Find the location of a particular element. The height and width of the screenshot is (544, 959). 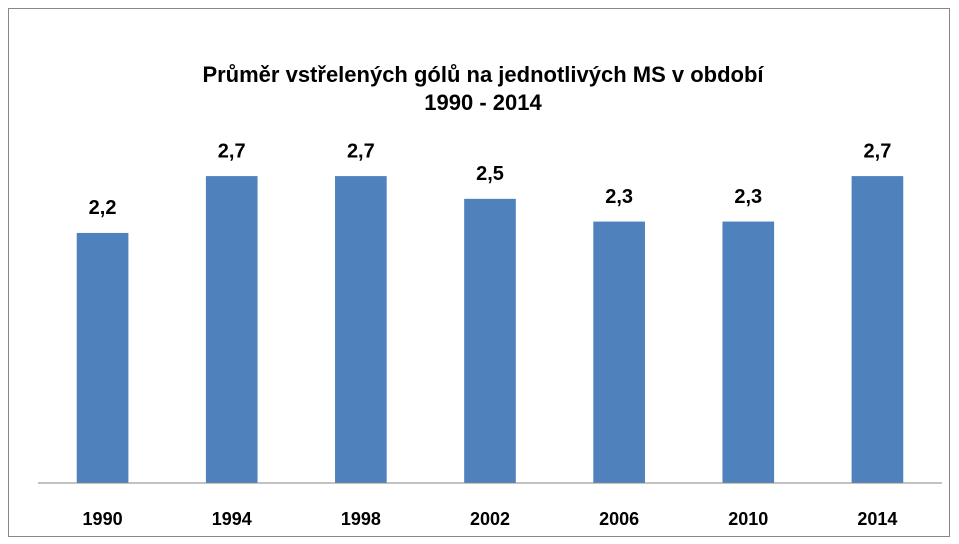

data-label: 2,5 is located at coordinates (490, 174).